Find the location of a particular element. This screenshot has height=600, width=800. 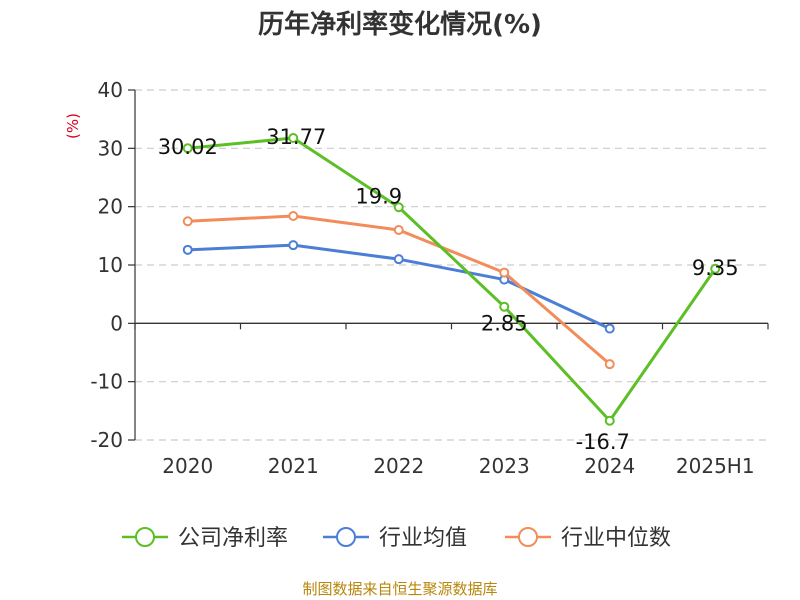

x-tick-label: 2021 is located at coordinates (293, 466).